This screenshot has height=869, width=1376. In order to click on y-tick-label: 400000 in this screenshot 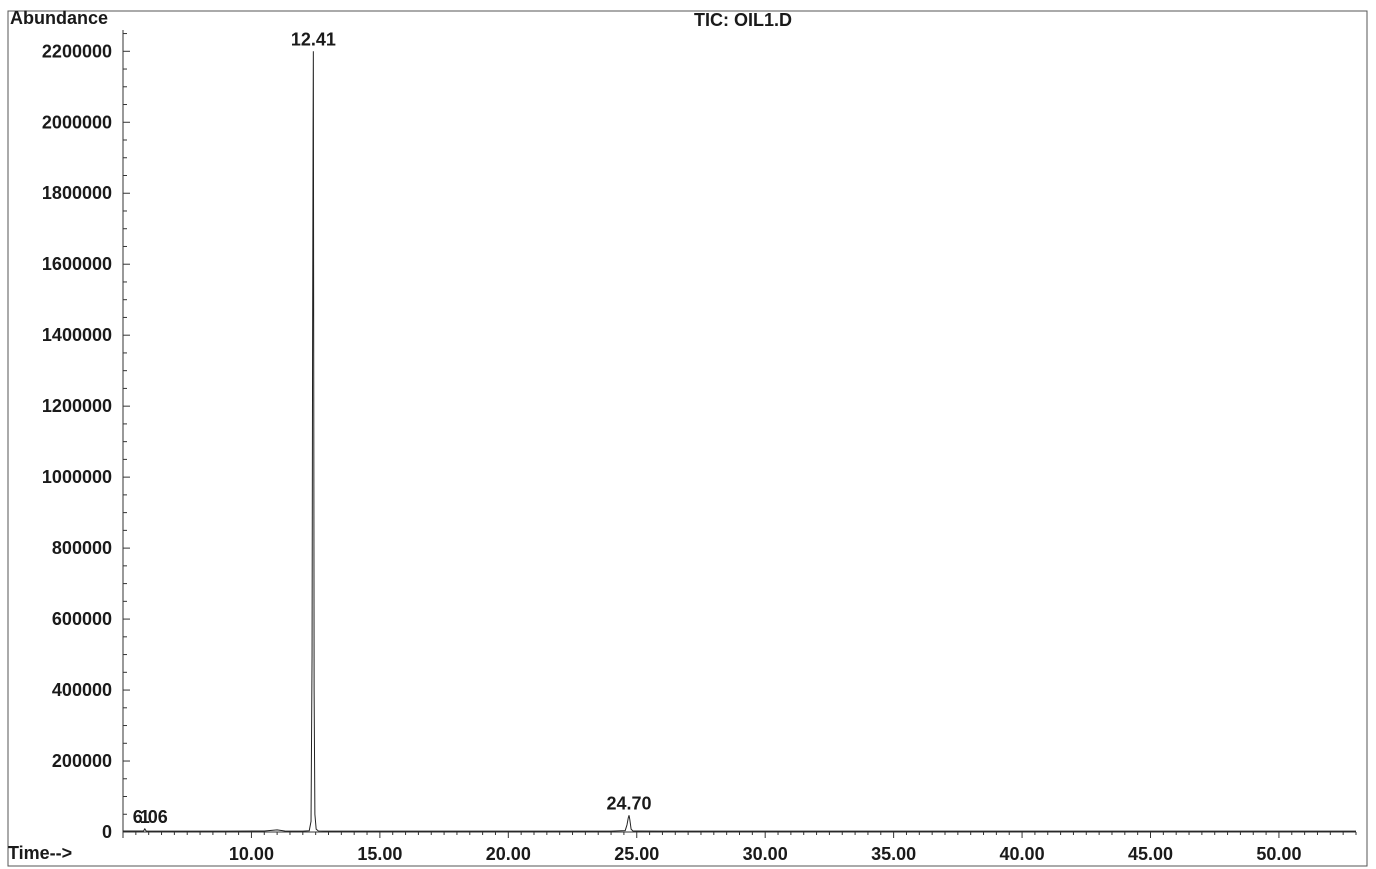, I will do `click(82, 690)`.